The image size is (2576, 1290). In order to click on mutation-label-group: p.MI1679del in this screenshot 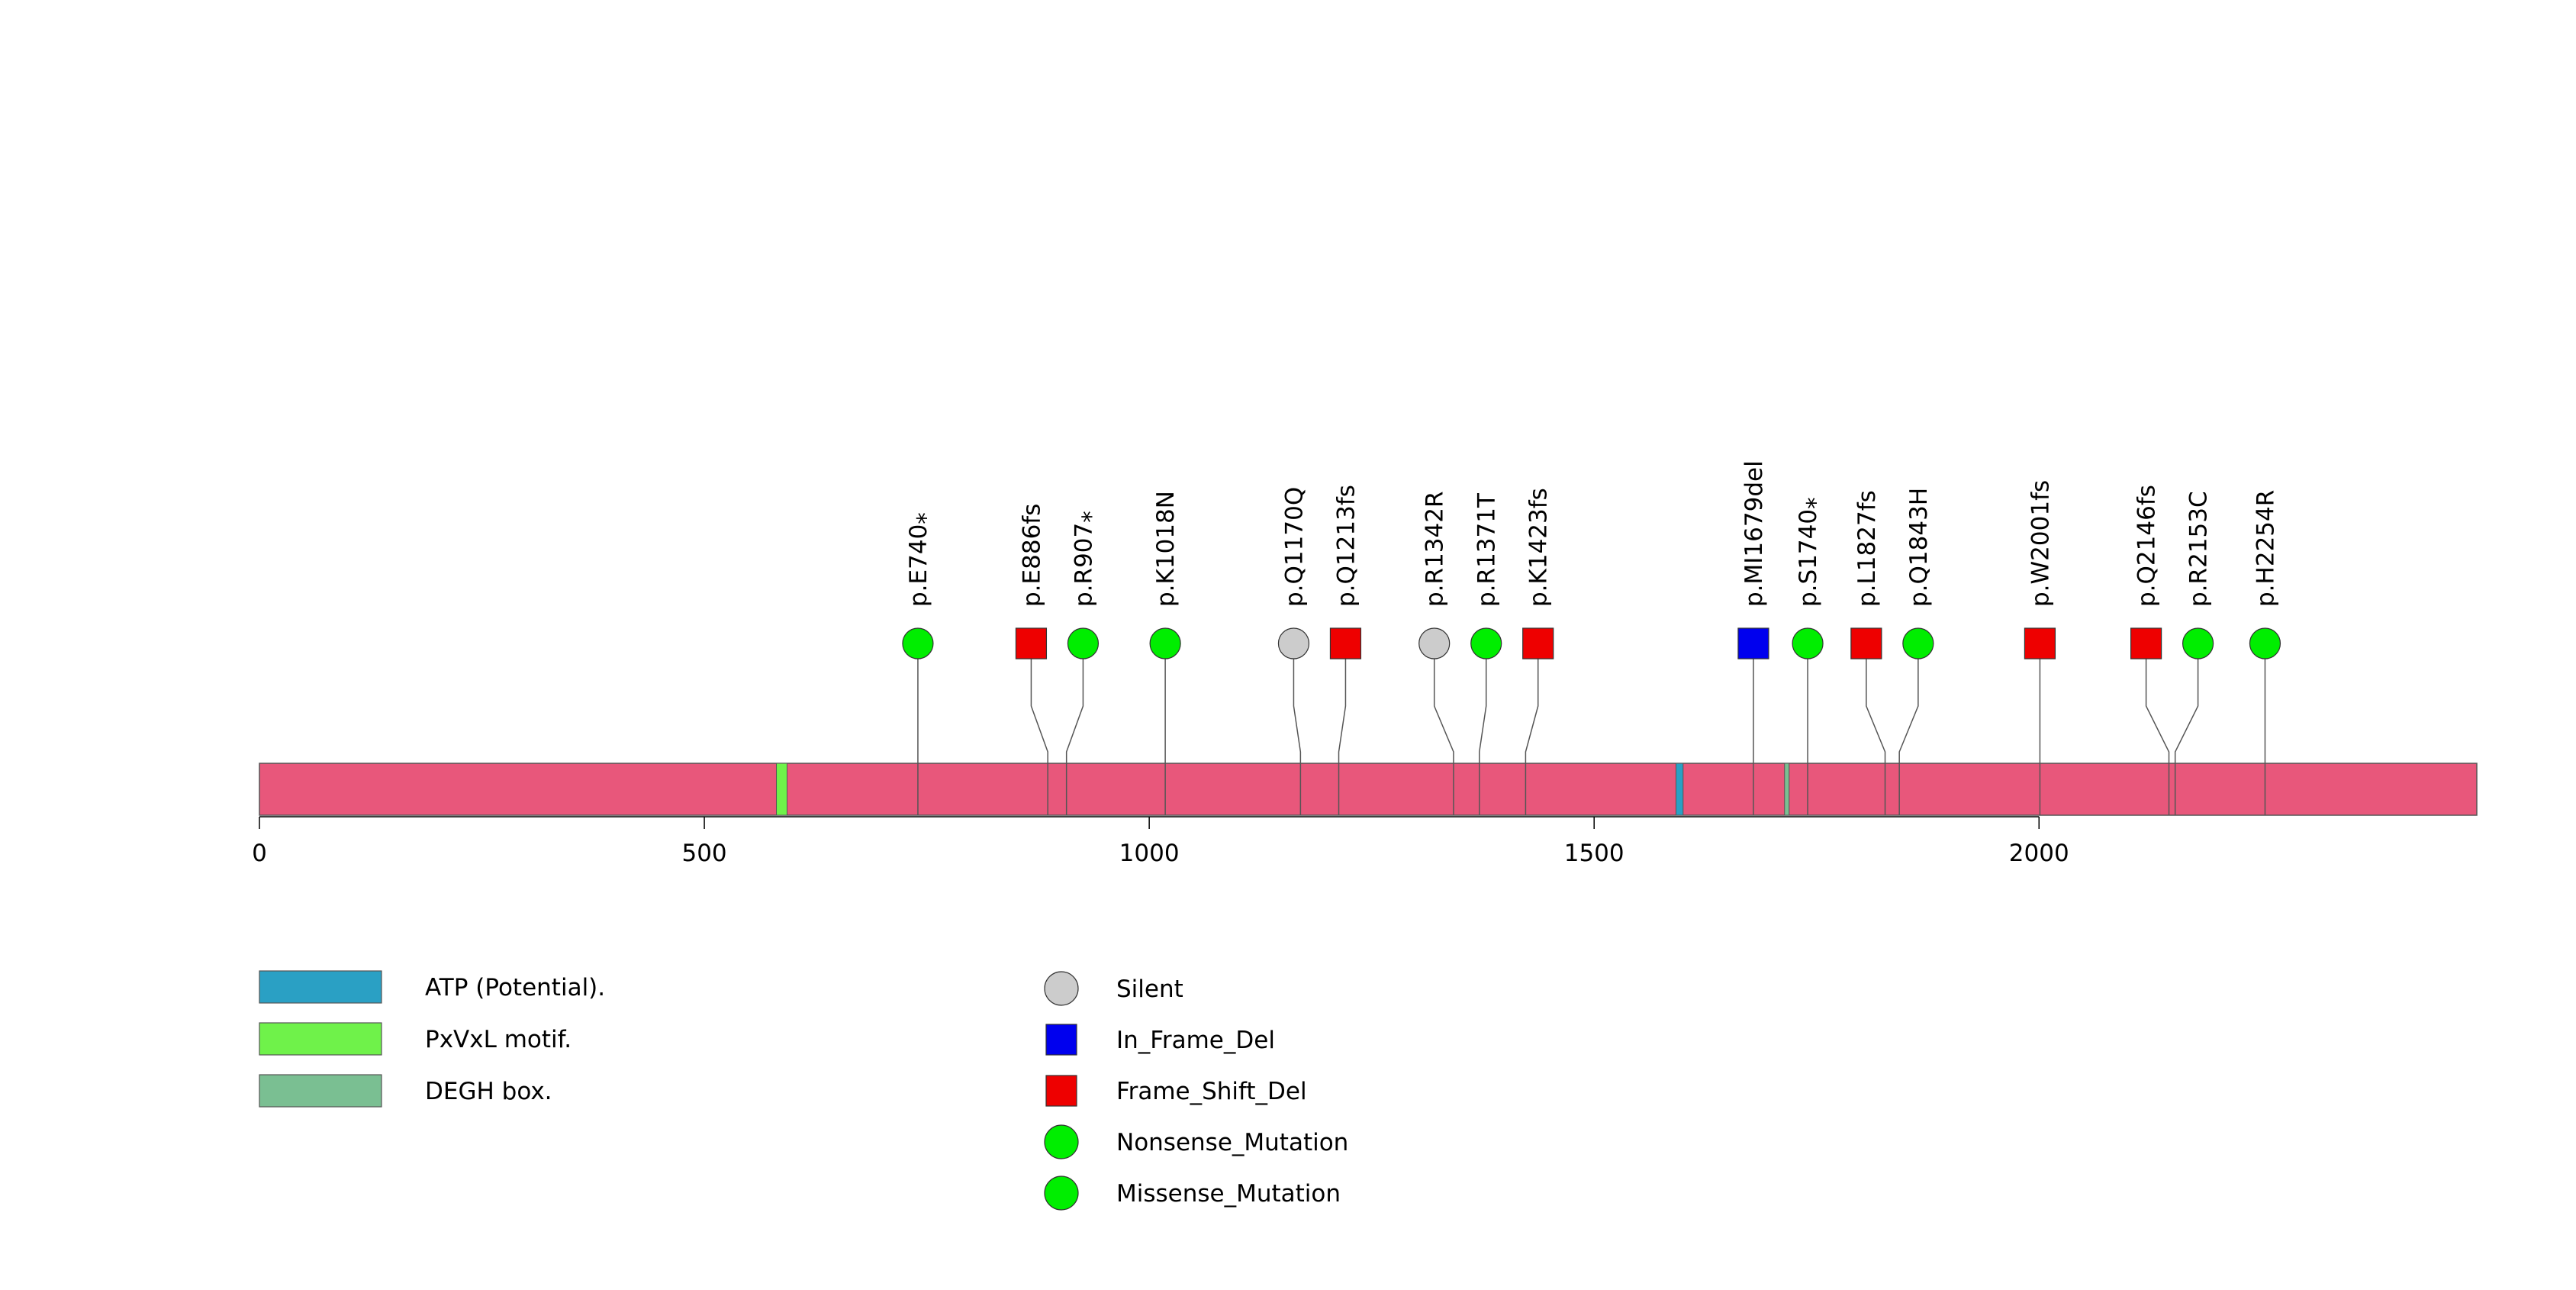, I will do `click(1754, 533)`.